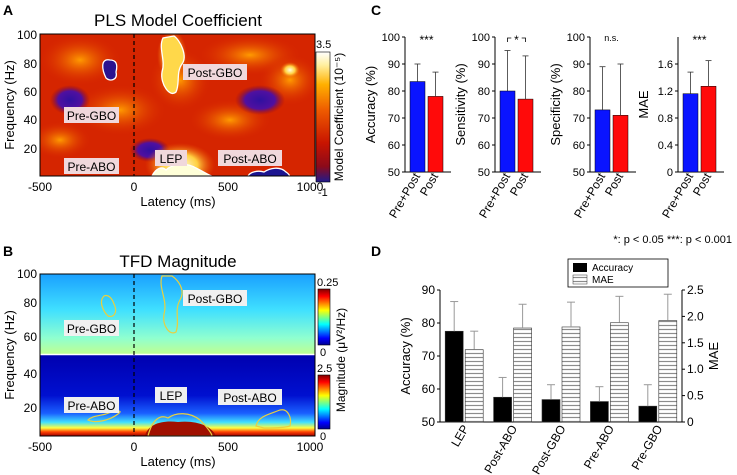 The height and width of the screenshot is (475, 737). Describe the element at coordinates (677, 195) in the screenshot. I see `x-tick-label: Pre+Post` at that location.